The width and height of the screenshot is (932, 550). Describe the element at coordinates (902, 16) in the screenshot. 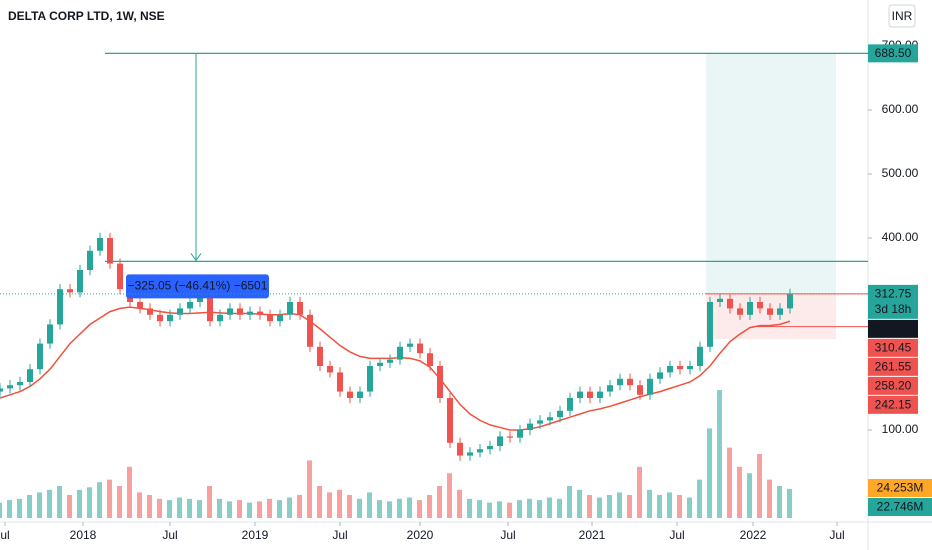

I see `currency-box` at that location.